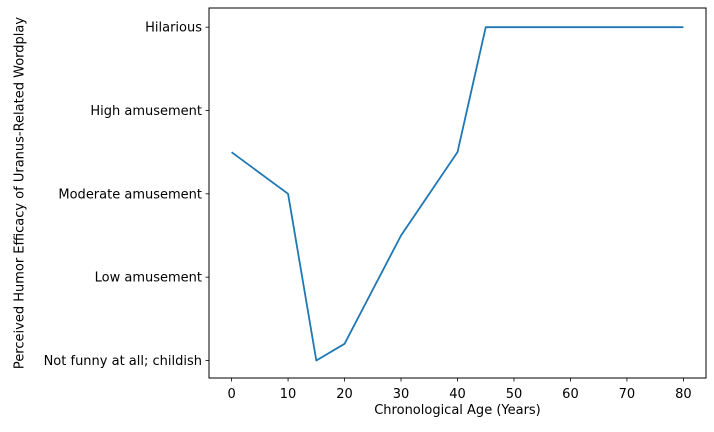 Image resolution: width=714 pixels, height=432 pixels. Describe the element at coordinates (288, 394) in the screenshot. I see `x-tick-label: 10` at that location.